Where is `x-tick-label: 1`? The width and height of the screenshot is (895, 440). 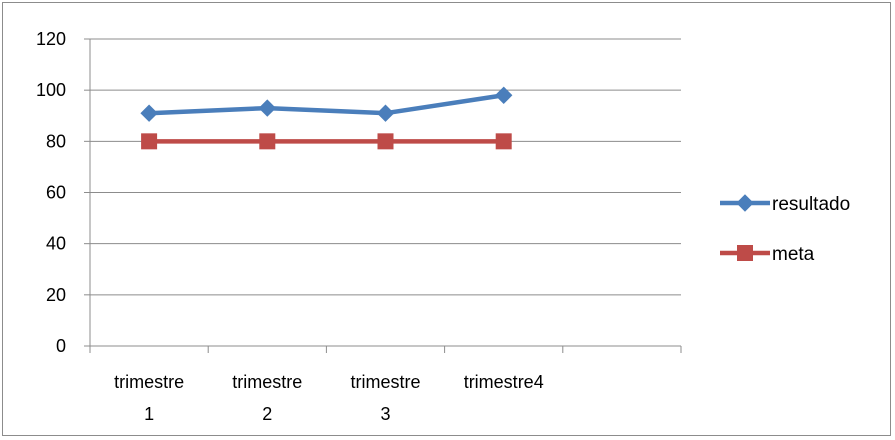
x-tick-label: 1 is located at coordinates (149, 414).